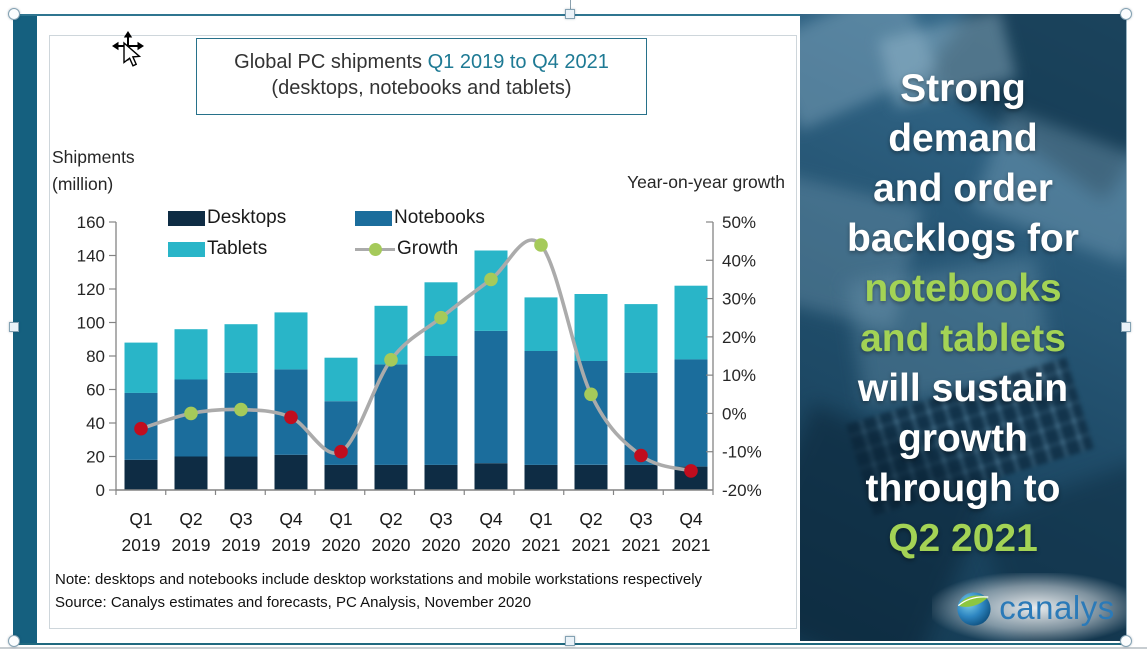 The image size is (1147, 649). I want to click on x-label-quarter: Q2, so click(190, 519).